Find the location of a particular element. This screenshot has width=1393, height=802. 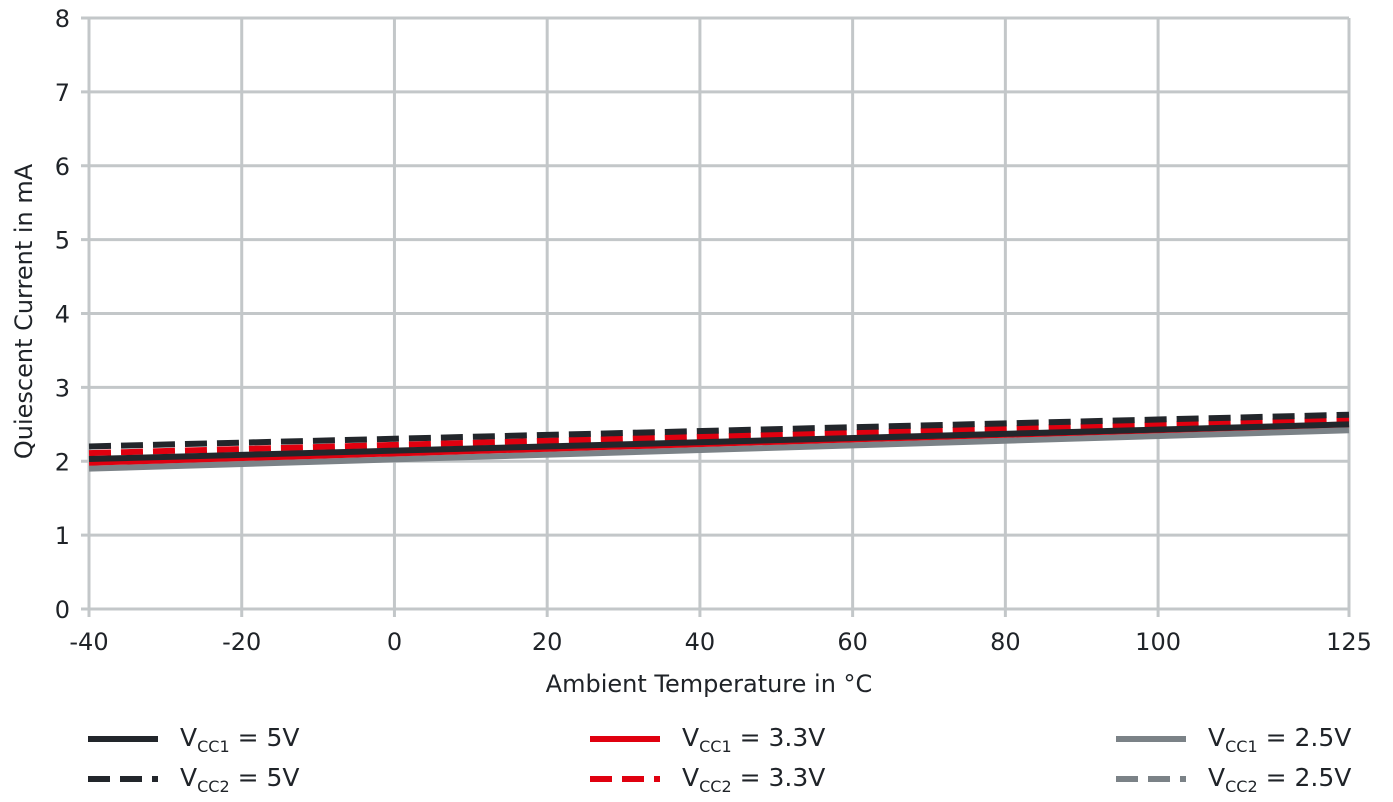

legend-label: VCC1 = 3.3V is located at coordinates (754, 739).